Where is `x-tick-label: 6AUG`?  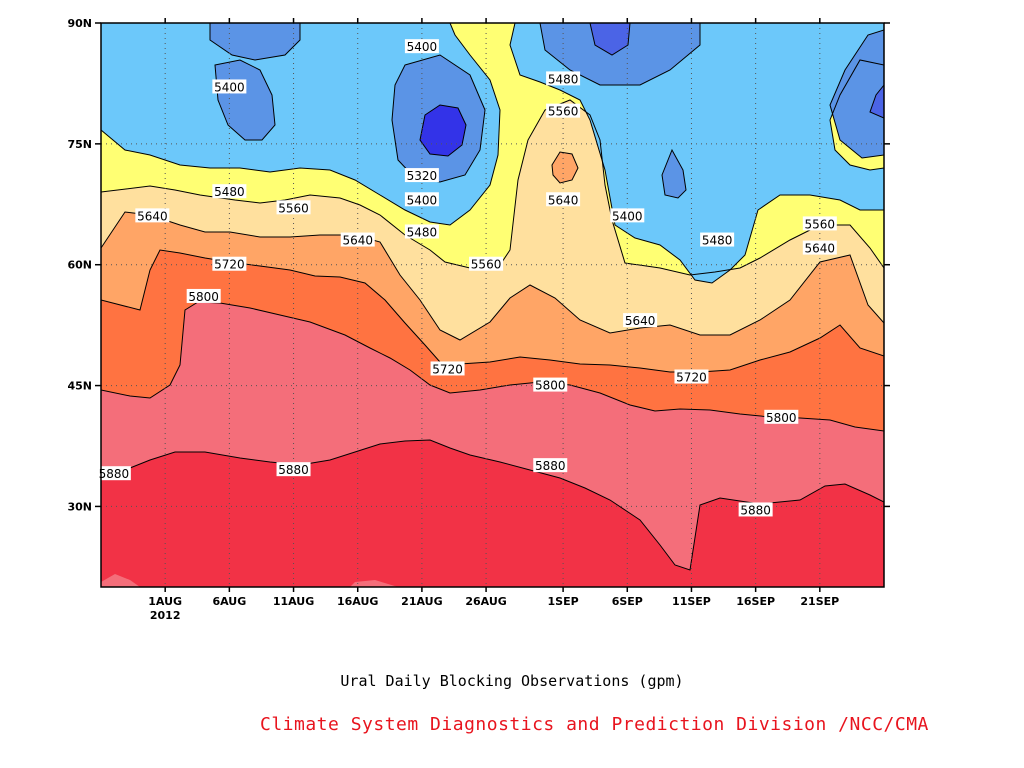 x-tick-label: 6AUG is located at coordinates (229, 601).